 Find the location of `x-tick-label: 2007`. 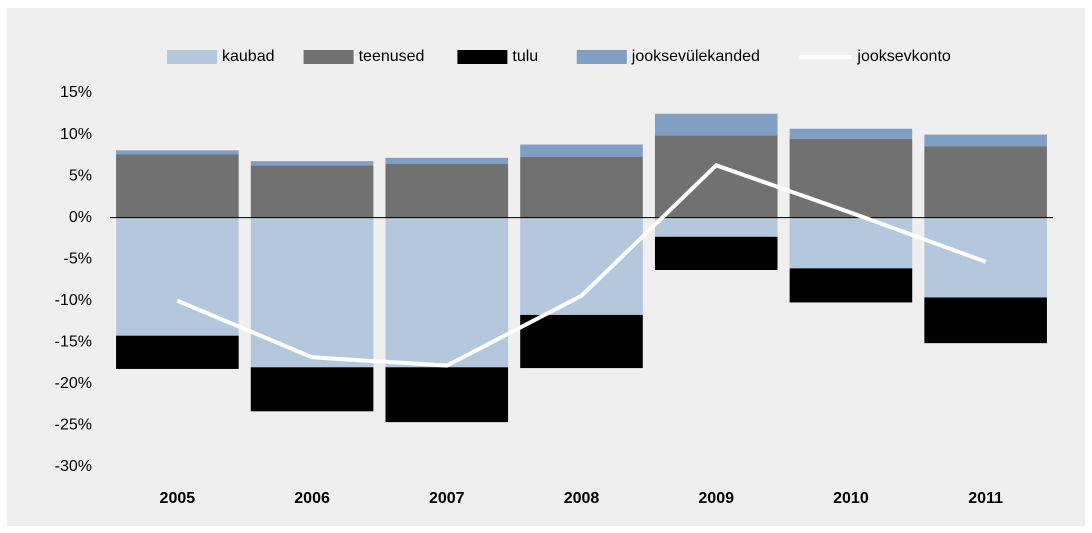

x-tick-label: 2007 is located at coordinates (447, 498).